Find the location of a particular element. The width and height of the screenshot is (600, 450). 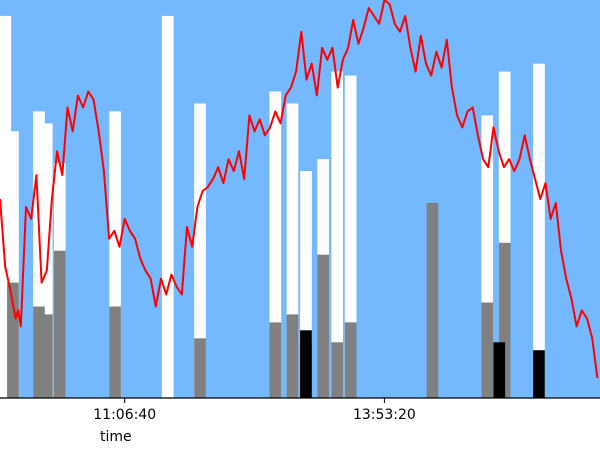

x-axis-label: time is located at coordinates (116, 437).